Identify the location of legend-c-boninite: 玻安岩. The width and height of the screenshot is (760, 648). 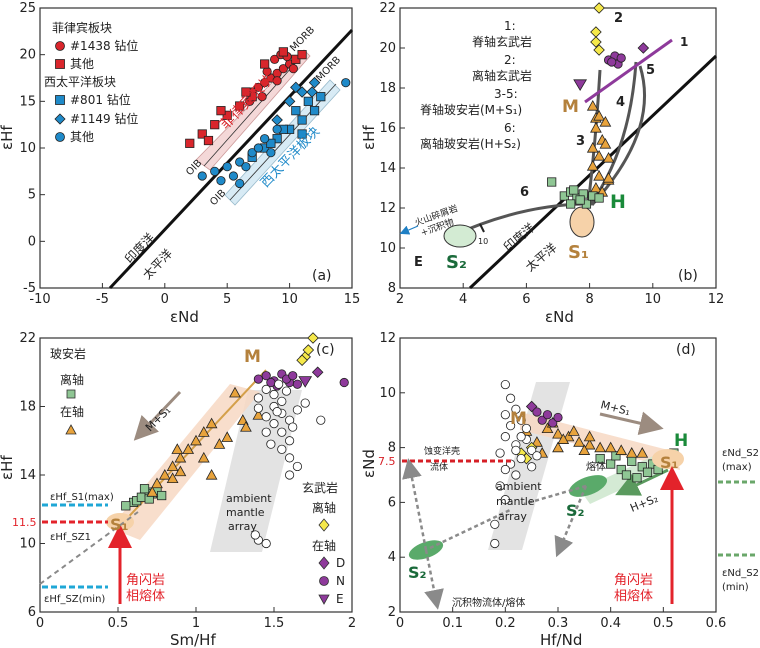
(68, 353).